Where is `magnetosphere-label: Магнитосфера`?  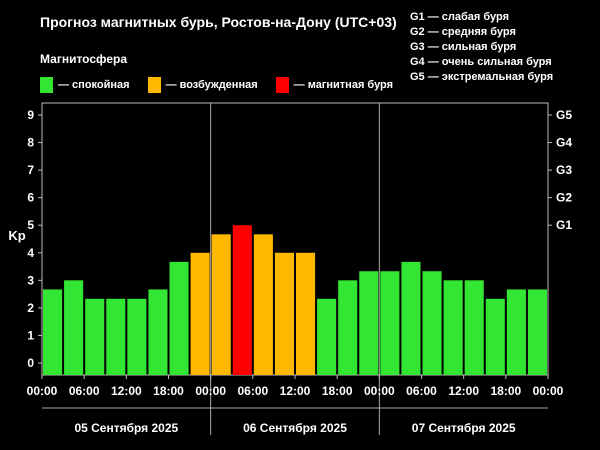 magnetosphere-label: Магнитосфера is located at coordinates (84, 59).